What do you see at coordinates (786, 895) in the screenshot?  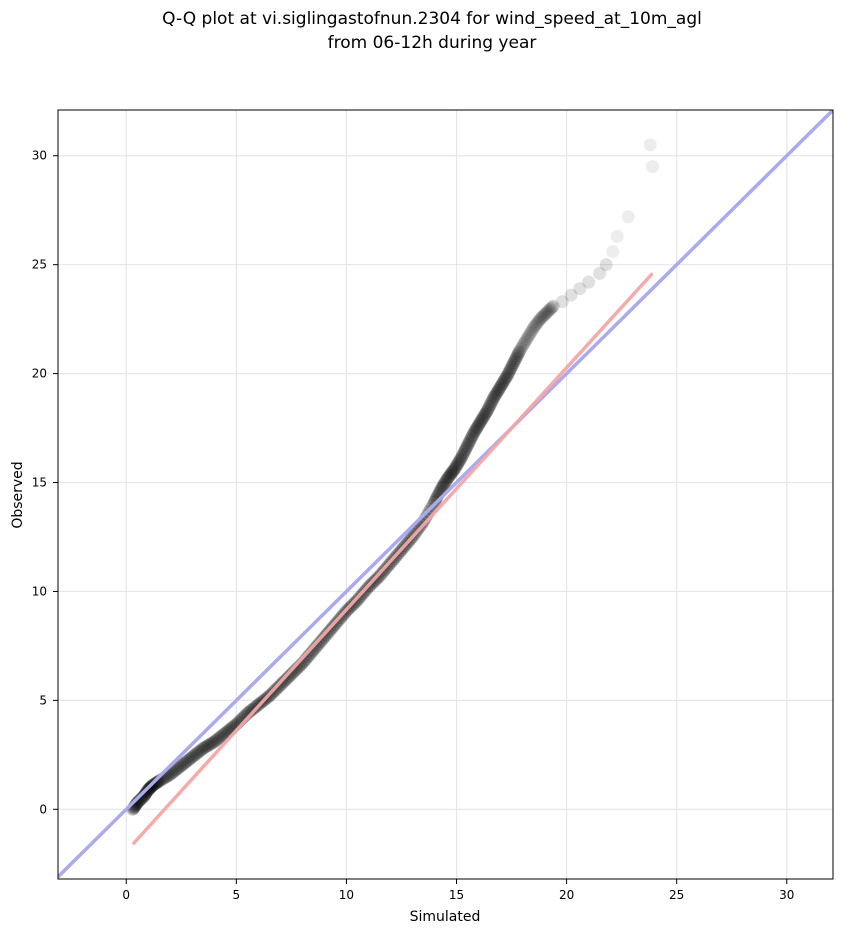 I see `x-tick-label-6: 30` at bounding box center [786, 895].